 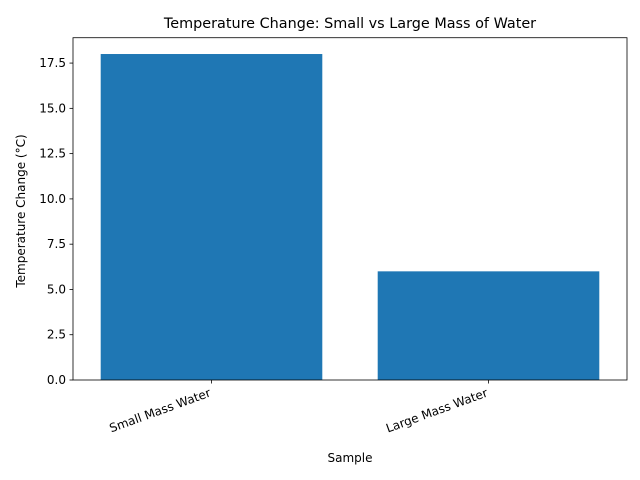 What do you see at coordinates (52, 63) in the screenshot?
I see `y-tick-label: 17.5` at bounding box center [52, 63].